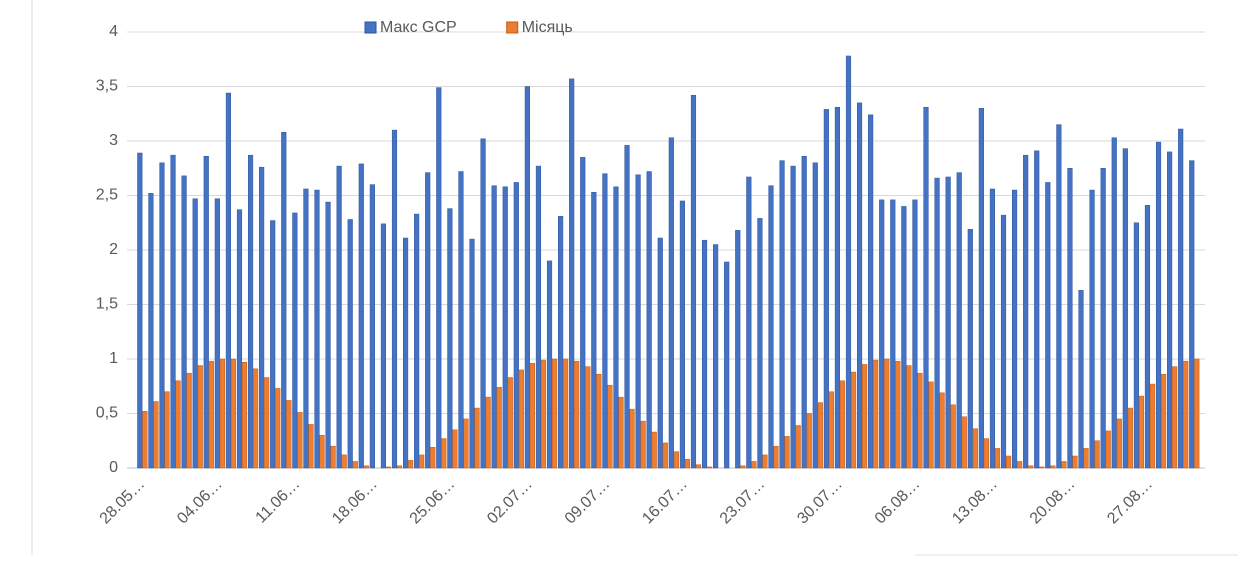 The image size is (1238, 561). Describe the element at coordinates (107, 86) in the screenshot. I see `y-tick-label: 3,5` at that location.